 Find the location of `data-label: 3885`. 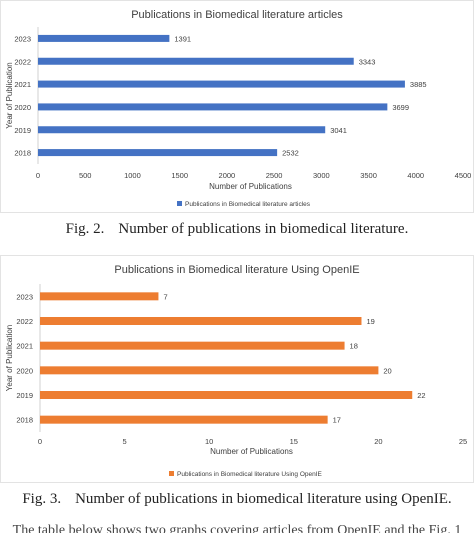

data-label: 3885 is located at coordinates (418, 84).